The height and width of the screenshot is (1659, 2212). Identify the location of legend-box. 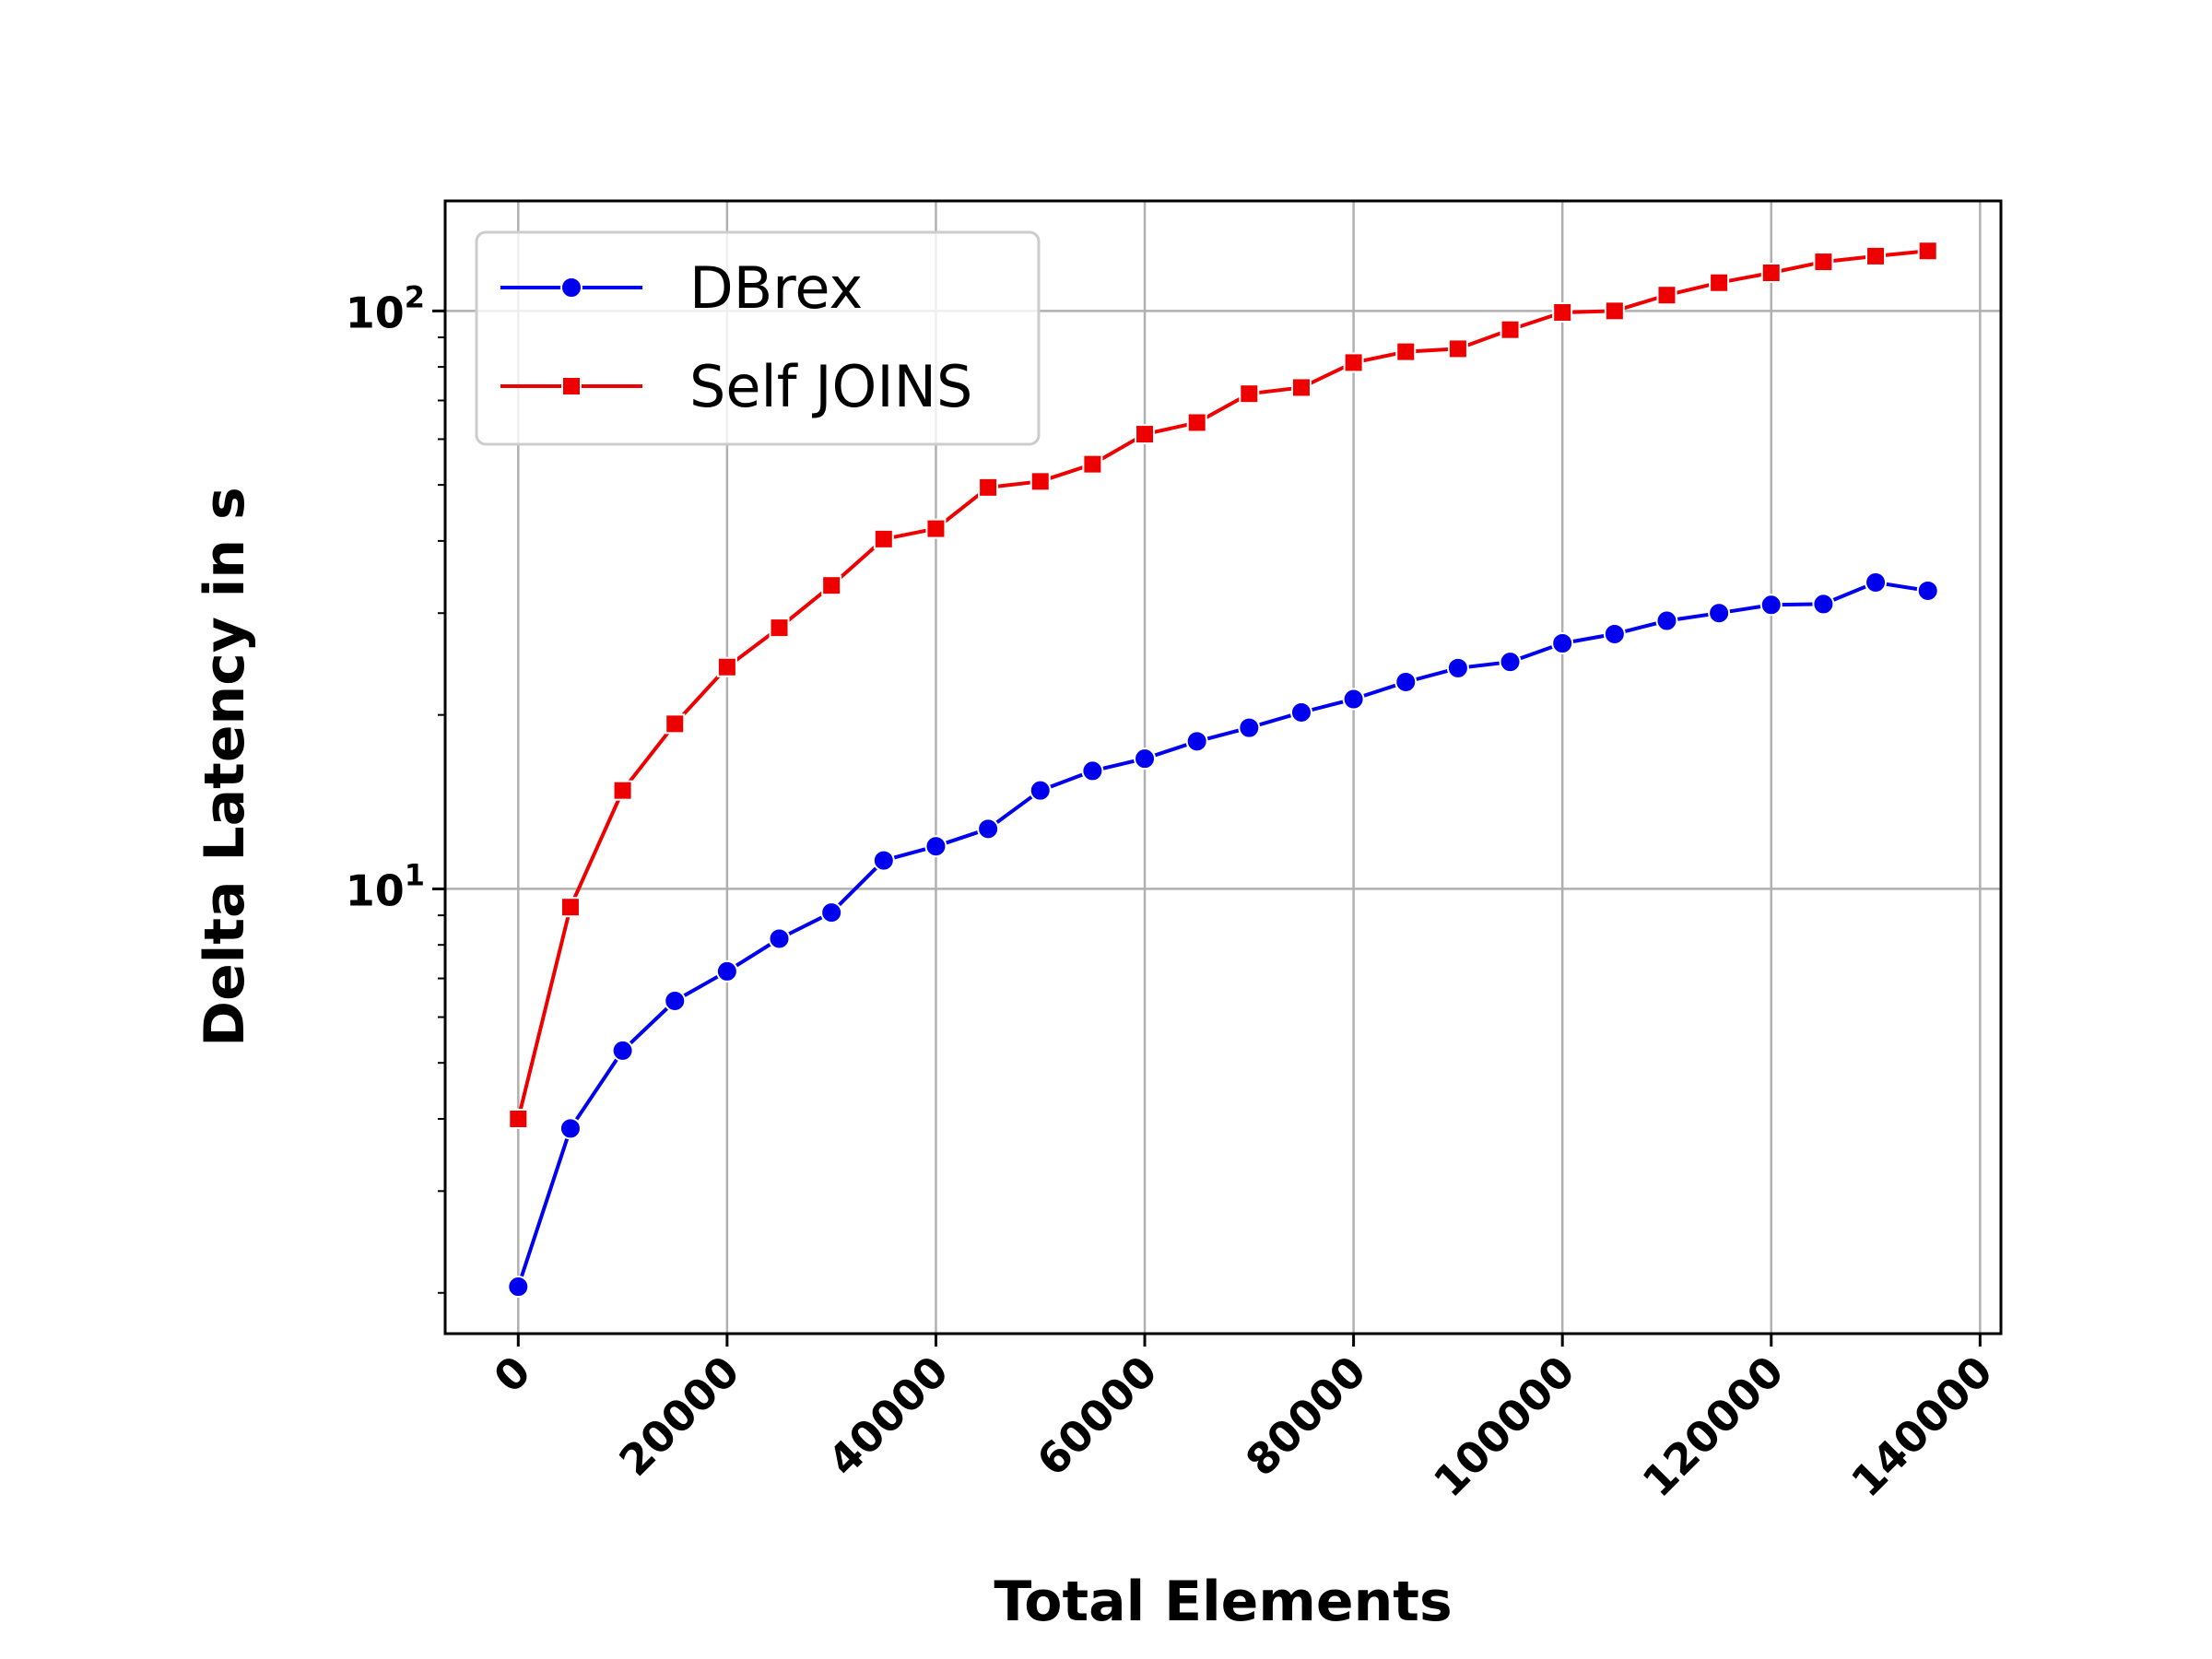
(758, 338).